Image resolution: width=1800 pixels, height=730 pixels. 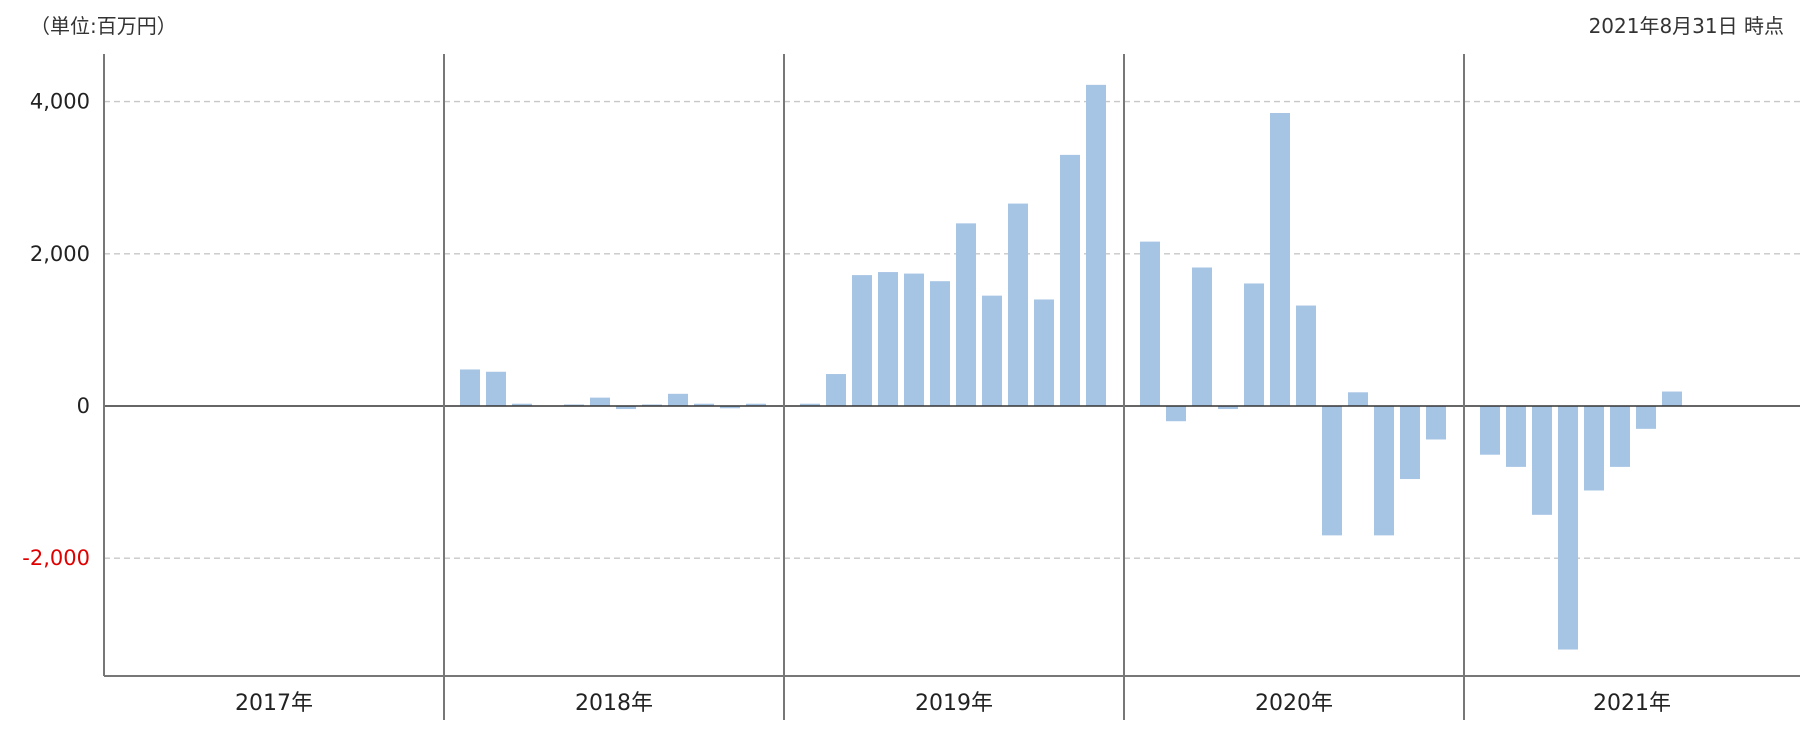 What do you see at coordinates (60, 254) in the screenshot?
I see `y-tick-label: 2,000` at bounding box center [60, 254].